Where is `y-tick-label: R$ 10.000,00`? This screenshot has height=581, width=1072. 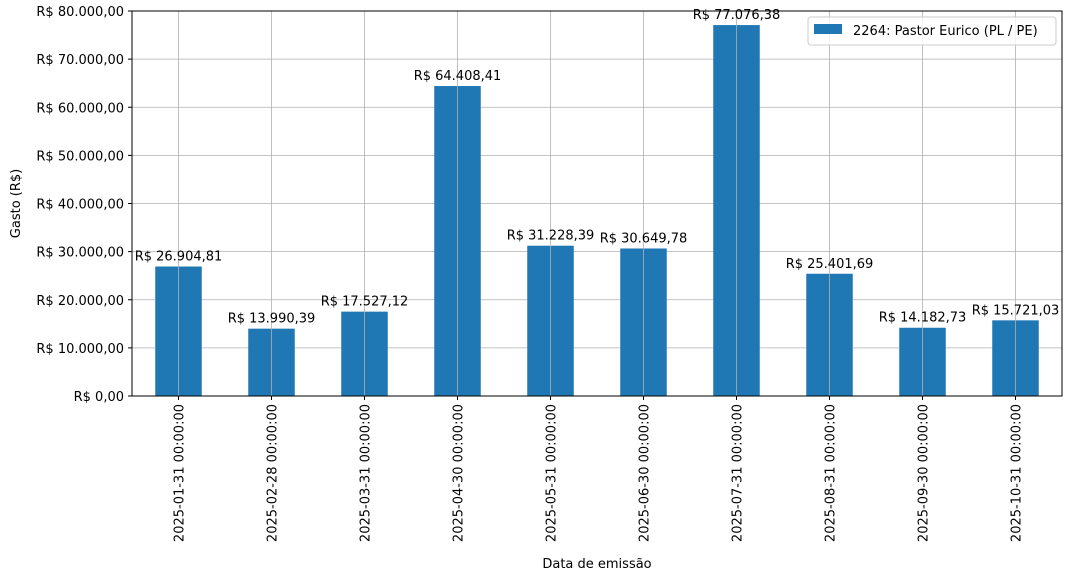 y-tick-label: R$ 10.000,00 is located at coordinates (80, 349).